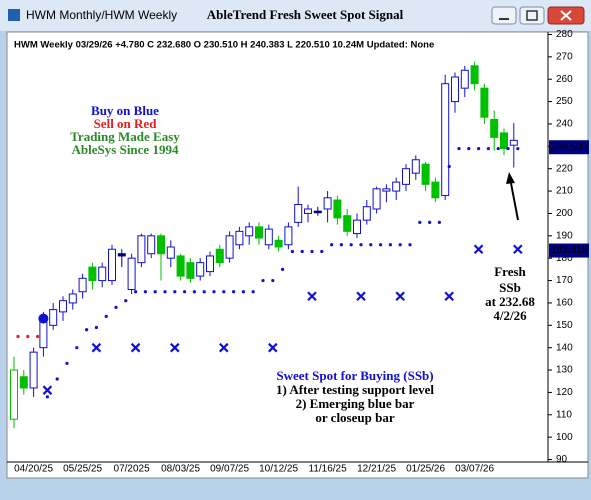  Describe the element at coordinates (510, 271) in the screenshot. I see `annotation: Fresh` at that location.